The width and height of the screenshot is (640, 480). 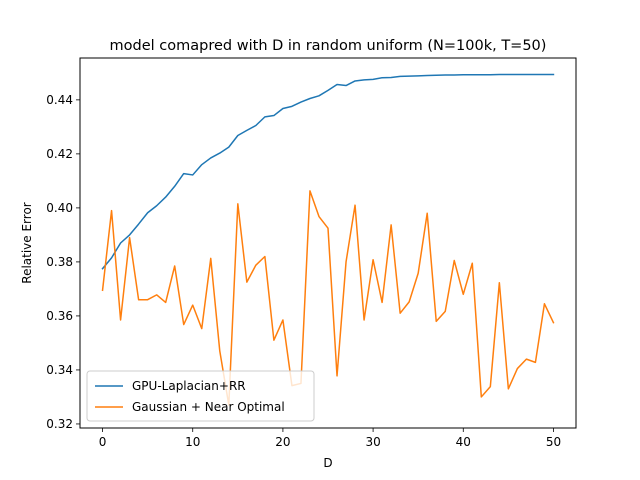 What do you see at coordinates (59, 370) in the screenshot?
I see `y-tick-label: 0.34` at bounding box center [59, 370].